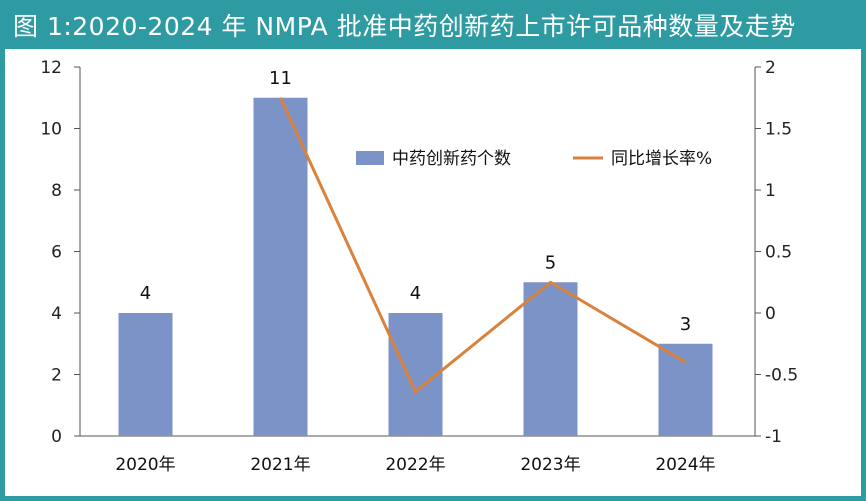  Describe the element at coordinates (685, 324) in the screenshot. I see `data-label: 3` at that location.